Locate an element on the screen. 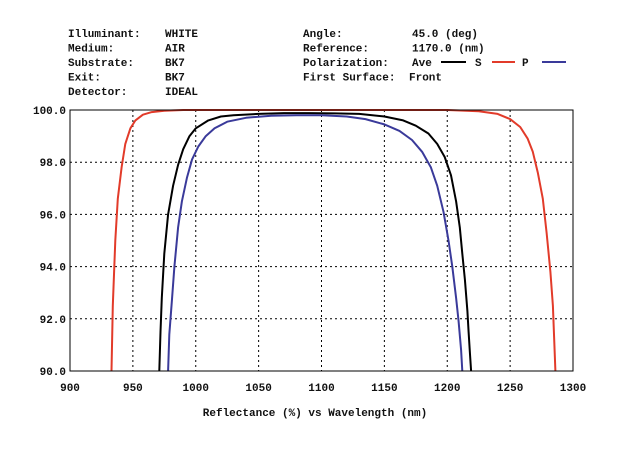 The image size is (626, 449). header-label: Substrate: is located at coordinates (101, 64).